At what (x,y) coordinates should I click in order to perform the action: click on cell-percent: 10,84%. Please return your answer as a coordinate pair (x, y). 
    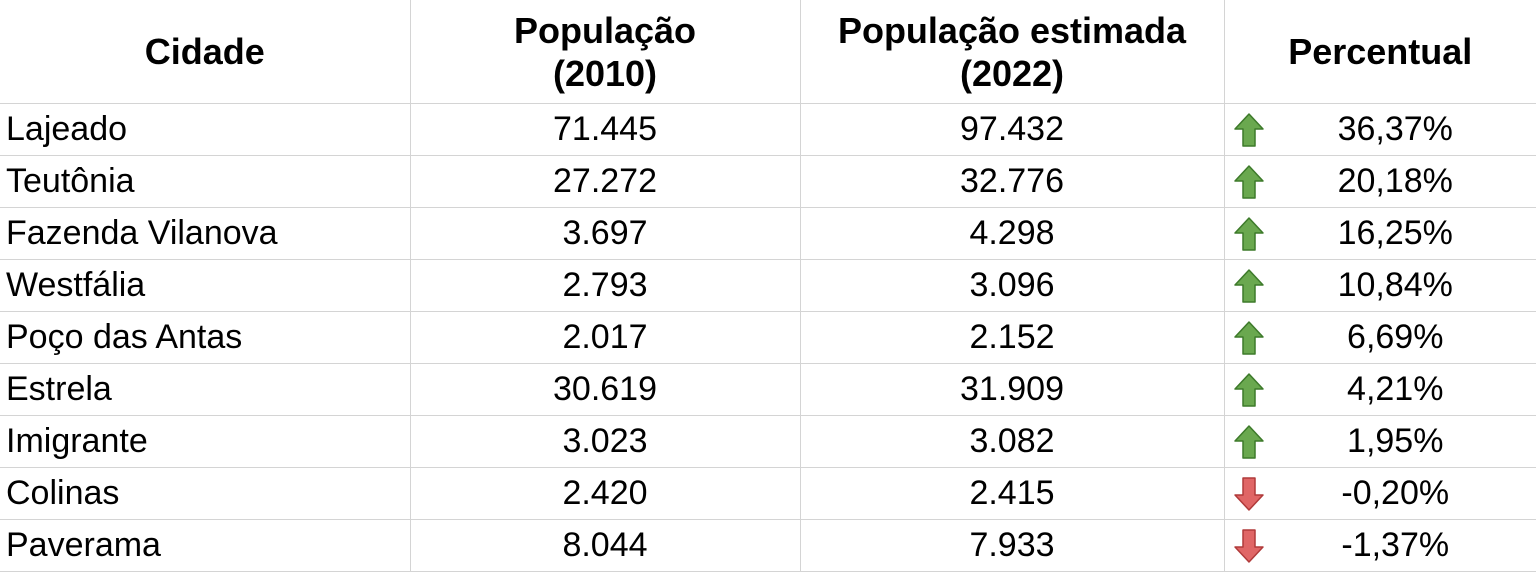
    Looking at the image, I should click on (1379, 285).